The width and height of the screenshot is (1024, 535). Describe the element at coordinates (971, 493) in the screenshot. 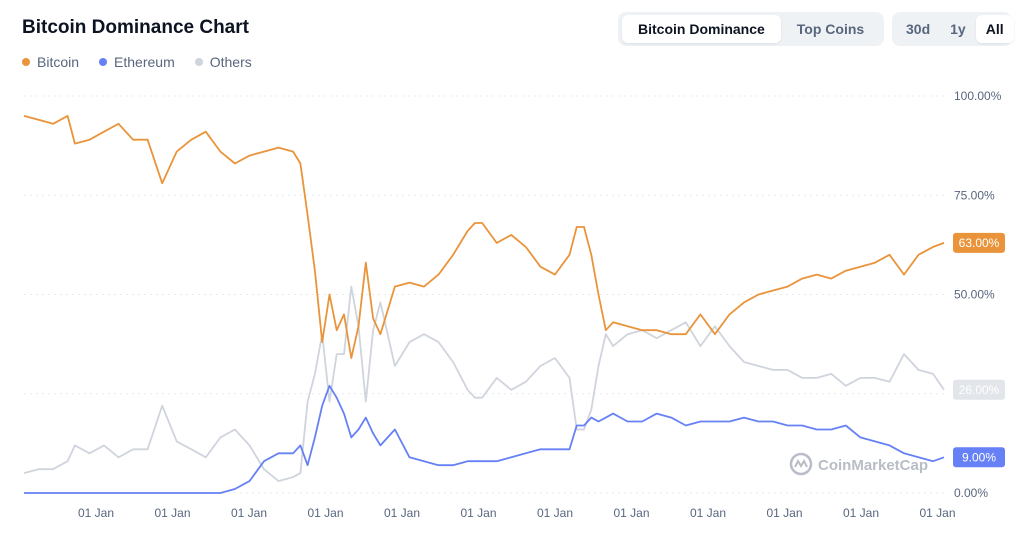

I see `y-tick-label: 0.00%` at that location.